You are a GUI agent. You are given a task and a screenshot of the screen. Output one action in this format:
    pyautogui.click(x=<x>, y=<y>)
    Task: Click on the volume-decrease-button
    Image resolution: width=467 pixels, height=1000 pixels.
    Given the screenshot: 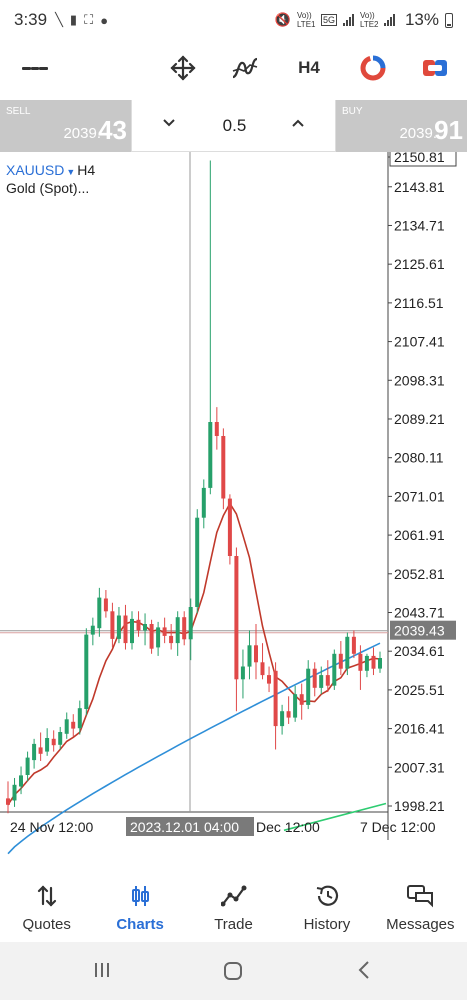 What is the action you would take?
    pyautogui.click(x=169, y=125)
    